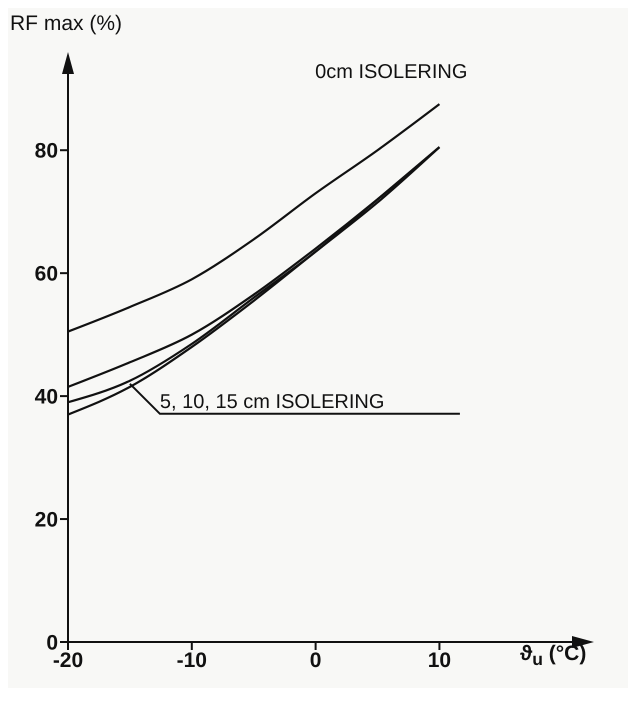 The image size is (639, 701). I want to click on y-tick-label: 20, so click(46, 520).